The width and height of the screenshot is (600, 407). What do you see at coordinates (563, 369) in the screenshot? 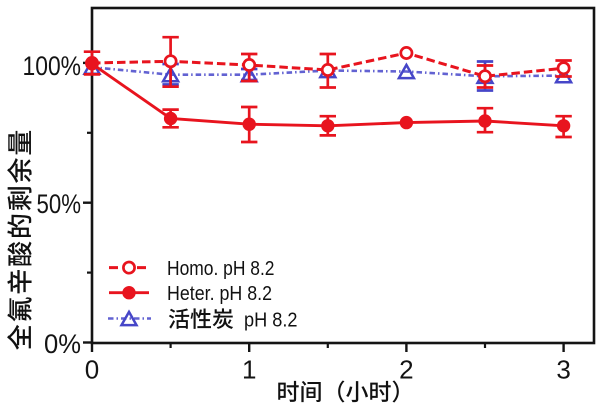
I see `svg-text: 3` at bounding box center [563, 369].